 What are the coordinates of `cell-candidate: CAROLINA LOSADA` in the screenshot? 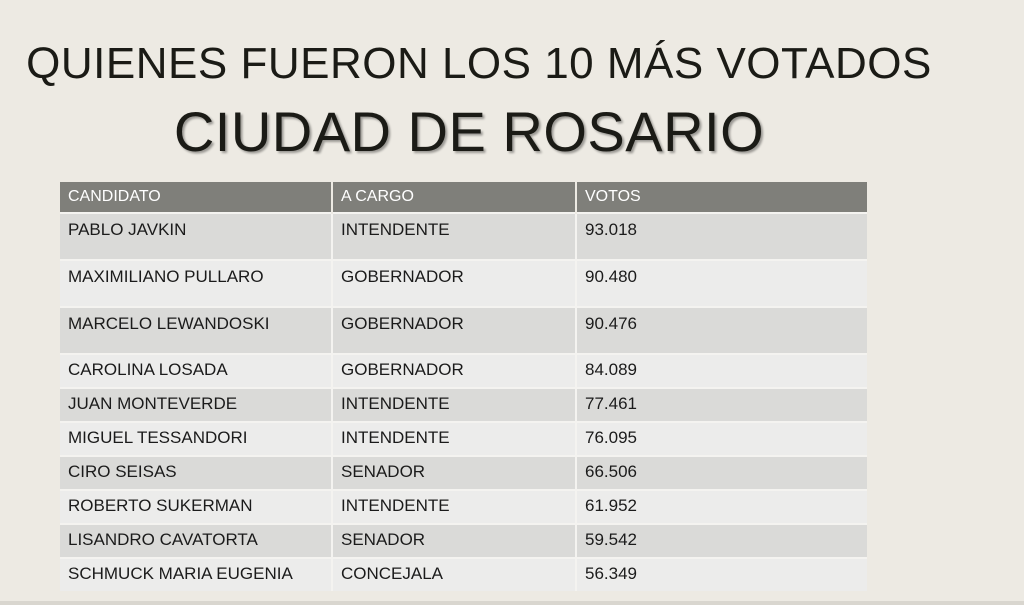 It's located at (196, 370).